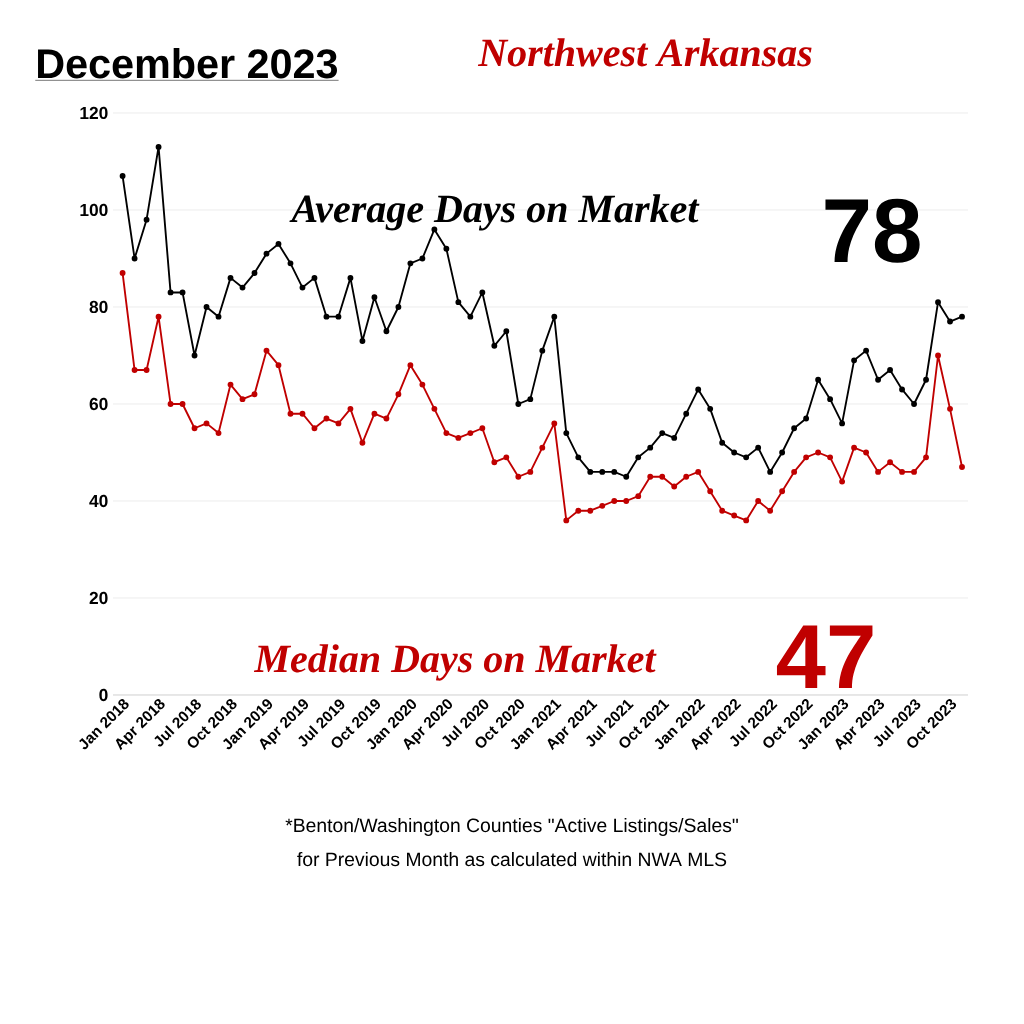 The image size is (1024, 1024). Describe the element at coordinates (94, 113) in the screenshot. I see `y-tick-label: 120` at that location.